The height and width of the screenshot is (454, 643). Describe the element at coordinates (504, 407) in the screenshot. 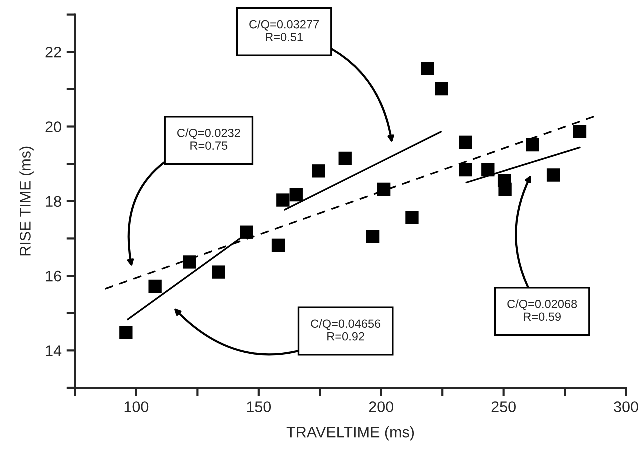

I see `x-tick-label: 250` at that location.